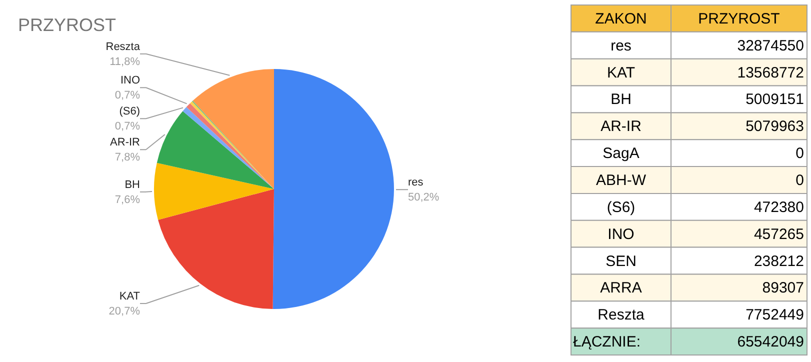 This screenshot has width=811, height=362. I want to click on slice-label: KAT, so click(129, 296).